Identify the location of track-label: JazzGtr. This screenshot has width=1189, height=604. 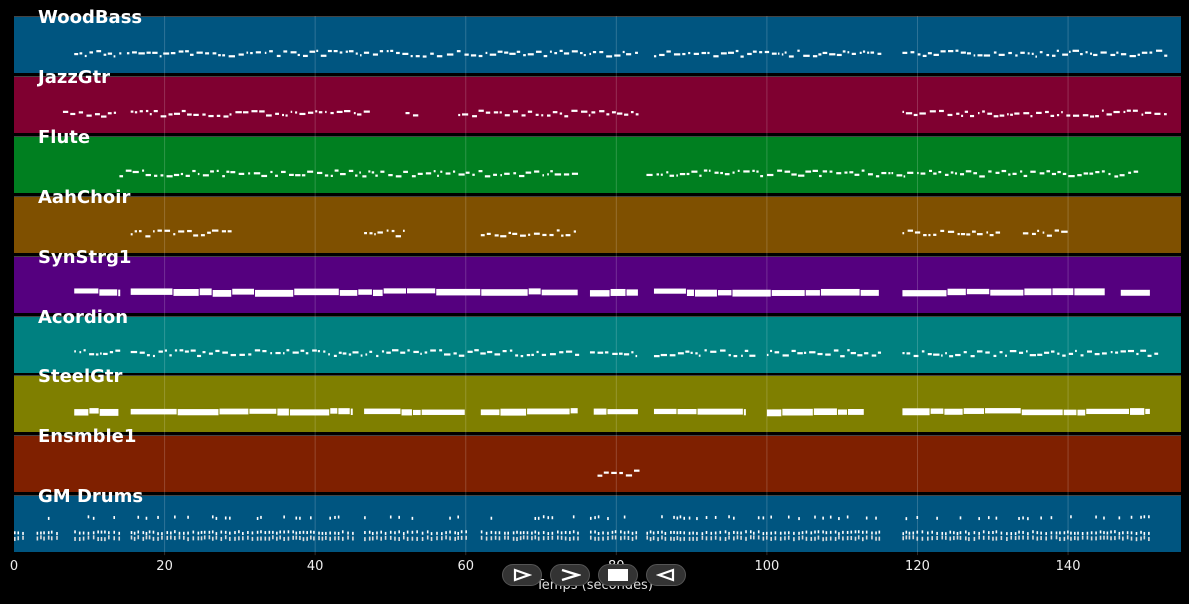
(74, 77).